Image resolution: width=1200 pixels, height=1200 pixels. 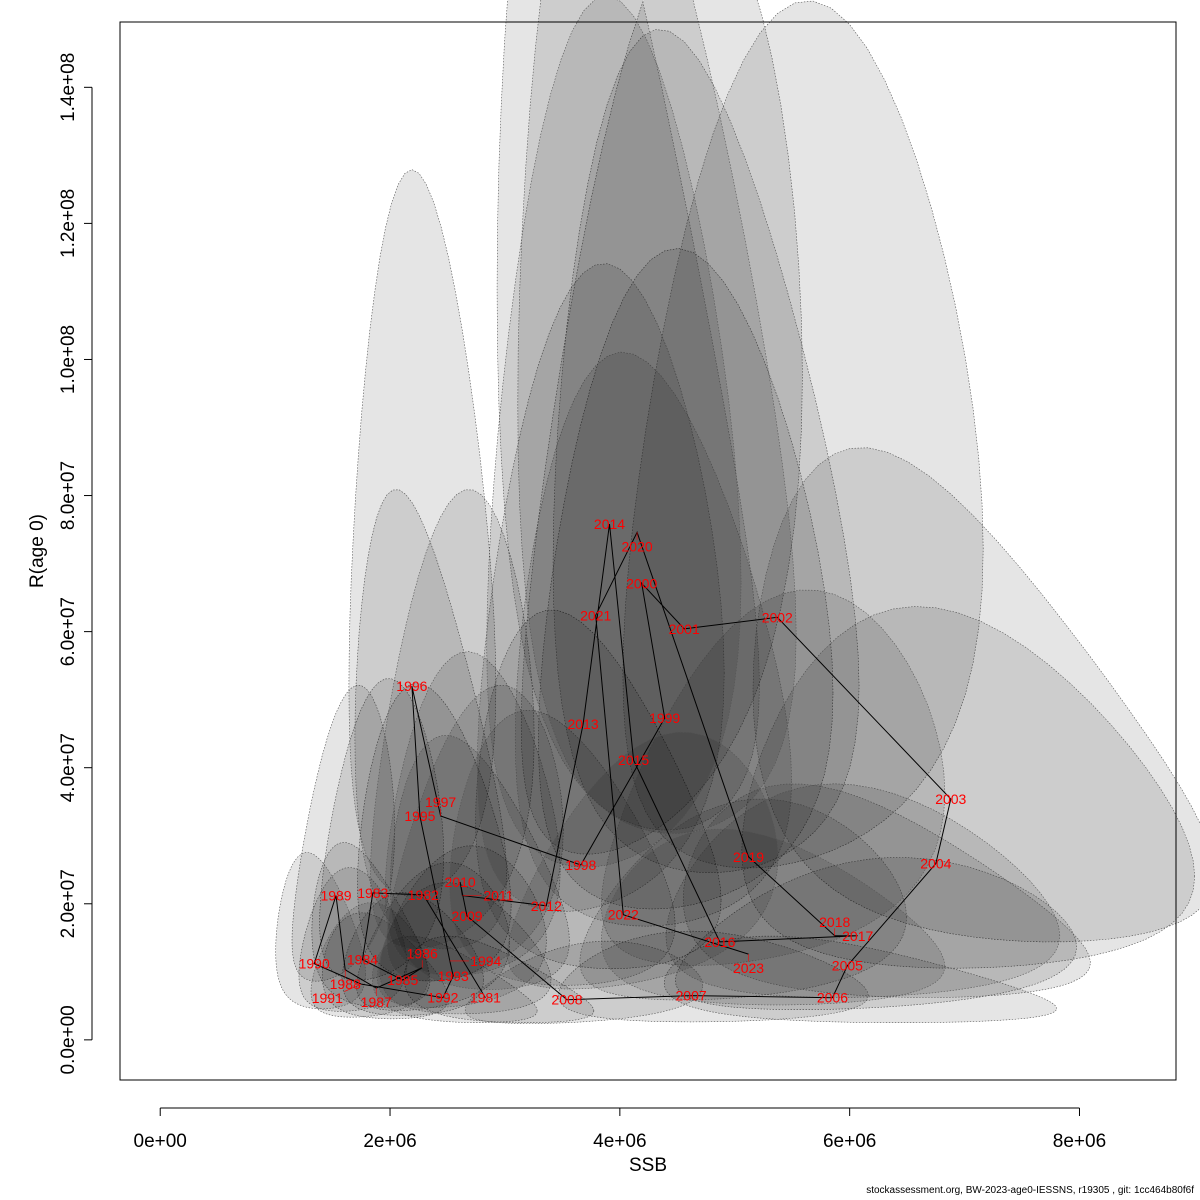 I want to click on ellipse-2012, so click(x=562, y=847).